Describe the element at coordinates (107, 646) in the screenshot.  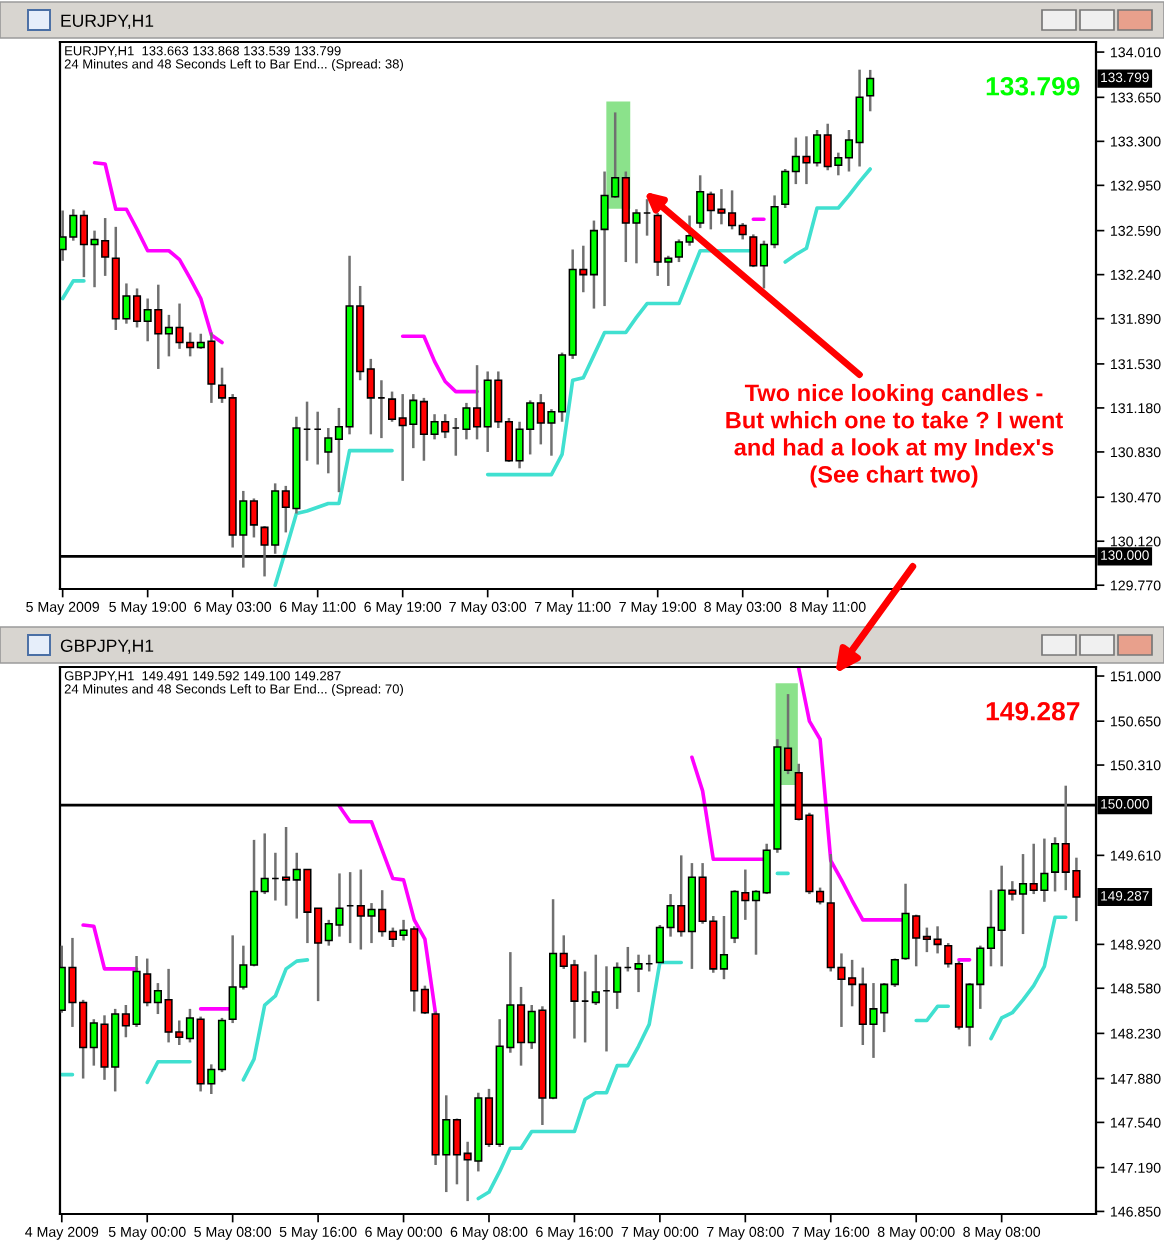
I see `chart-title: GBPJPY,H1` at that location.